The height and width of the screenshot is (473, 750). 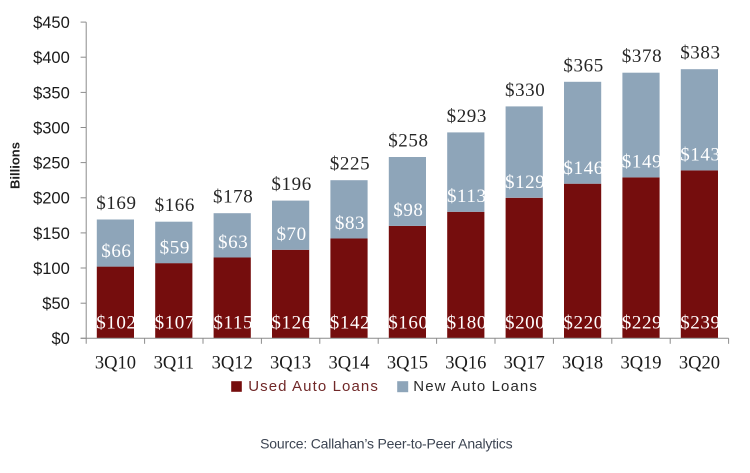 I want to click on svg-text: $100, so click(x=51, y=269).